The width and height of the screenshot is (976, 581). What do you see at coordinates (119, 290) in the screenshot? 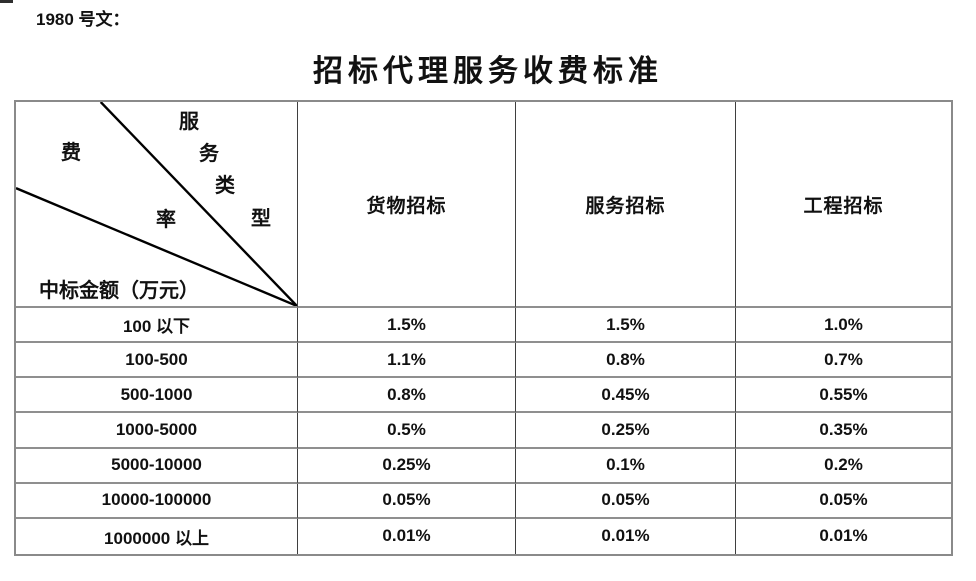
I see `corner-amount-label: 中标金额（万元）` at bounding box center [119, 290].